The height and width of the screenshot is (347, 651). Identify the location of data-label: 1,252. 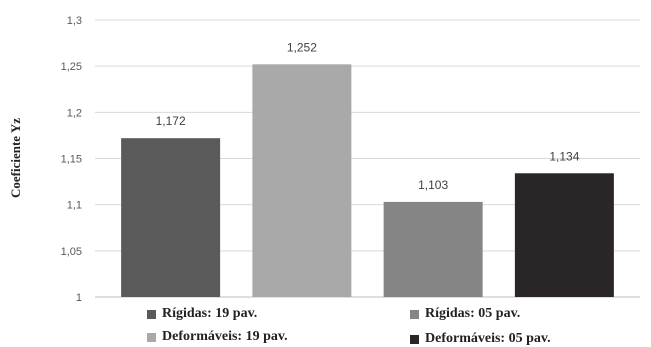
(302, 47).